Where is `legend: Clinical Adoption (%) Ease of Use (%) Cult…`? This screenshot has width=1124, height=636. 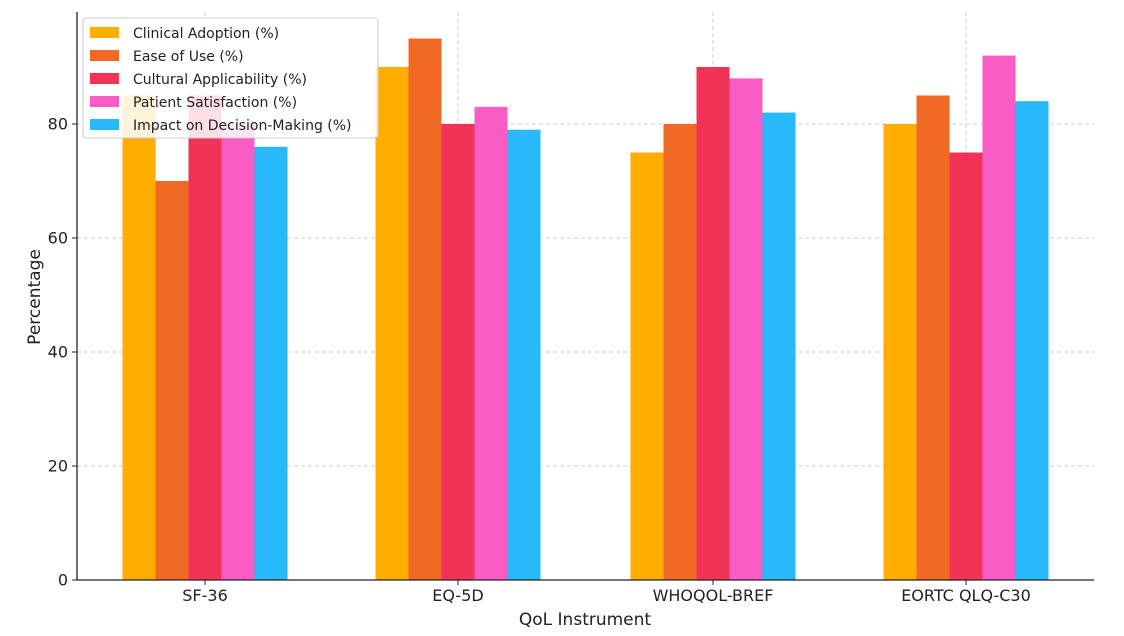
legend: Clinical Adoption (%) Ease of Use (%) Cult… is located at coordinates (230, 78).